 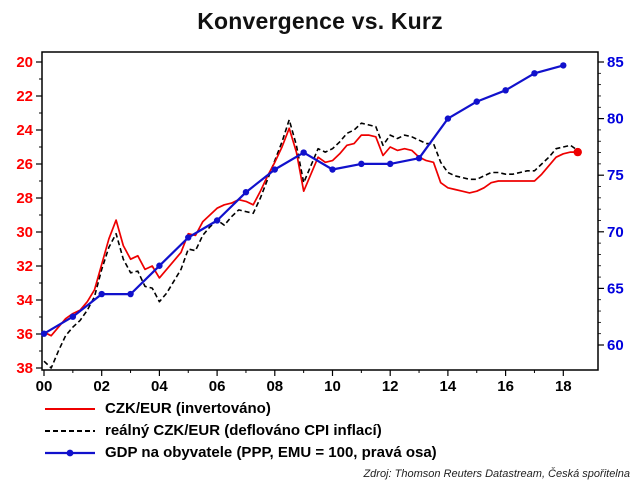 What do you see at coordinates (24, 130) in the screenshot?
I see `svg-text: 24` at bounding box center [24, 130].